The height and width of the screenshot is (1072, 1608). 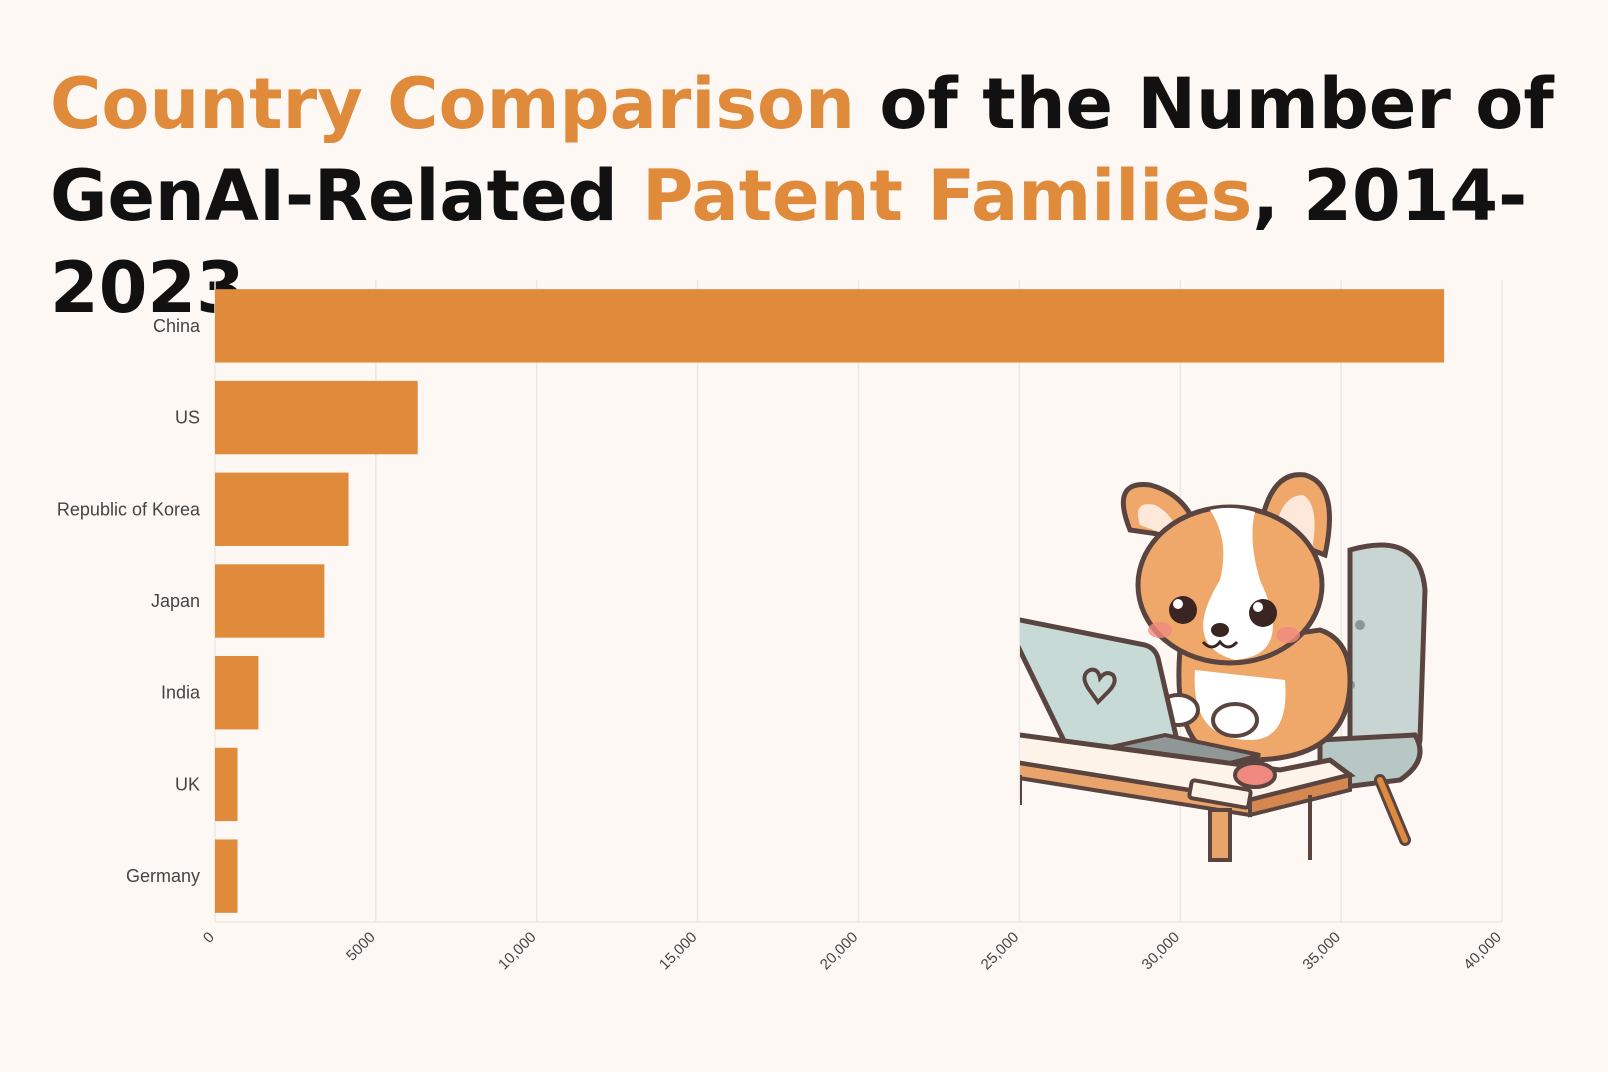 I want to click on bar-republic-of-korea, so click(x=282, y=509).